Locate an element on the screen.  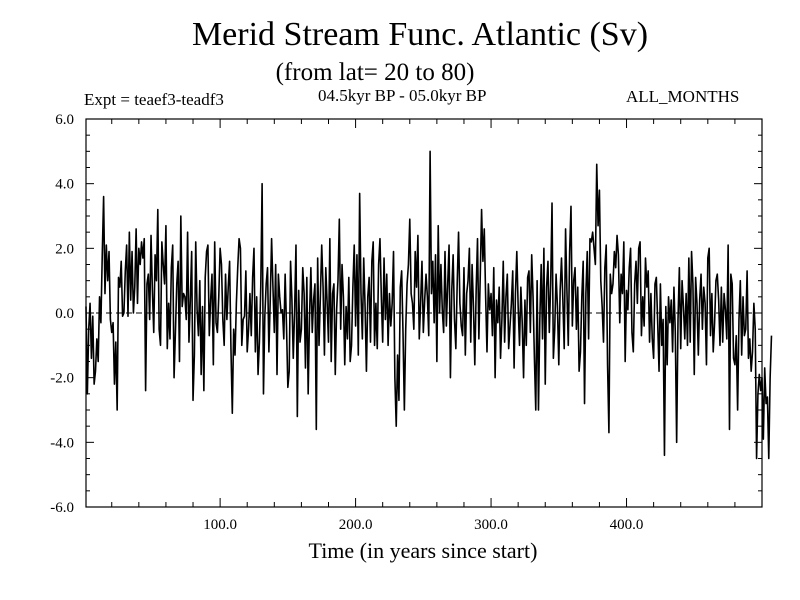
experiment-label: Expt = teaef3-teadf3 is located at coordinates (154, 99).